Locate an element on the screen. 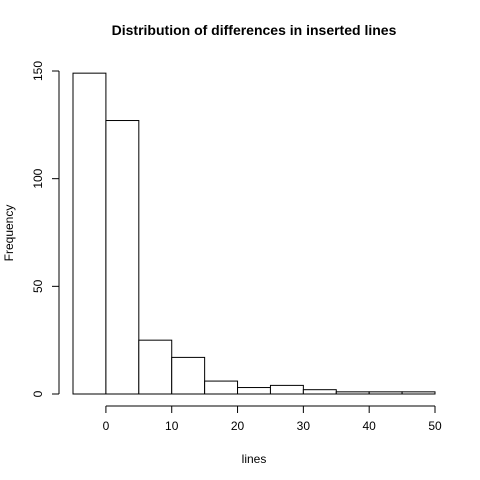  y-tick-label: 150 is located at coordinates (38, 71).